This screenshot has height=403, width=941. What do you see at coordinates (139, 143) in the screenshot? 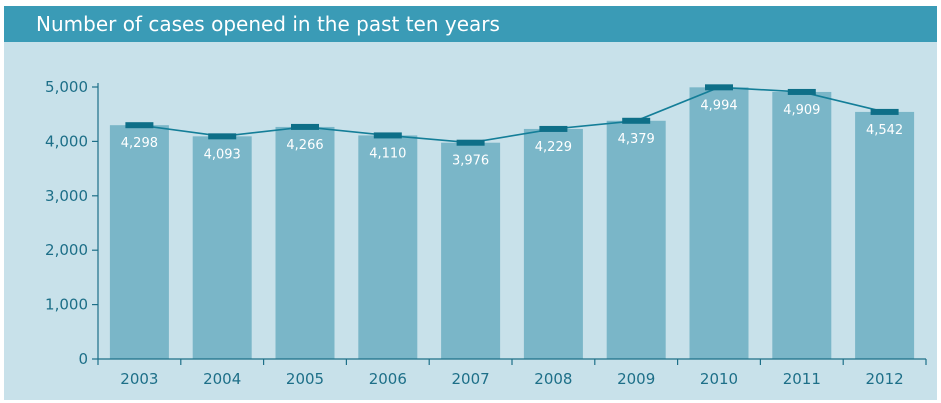
I see `value-label-2003: 4,298` at bounding box center [139, 143].